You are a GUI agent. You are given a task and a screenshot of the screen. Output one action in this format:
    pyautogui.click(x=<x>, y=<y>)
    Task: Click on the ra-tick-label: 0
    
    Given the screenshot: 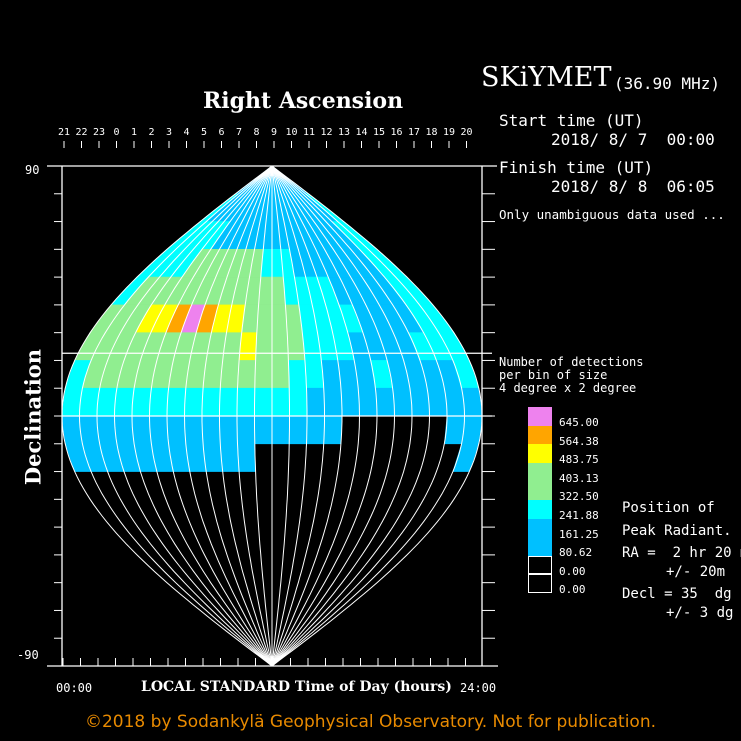 What is the action you would take?
    pyautogui.click(x=116, y=132)
    